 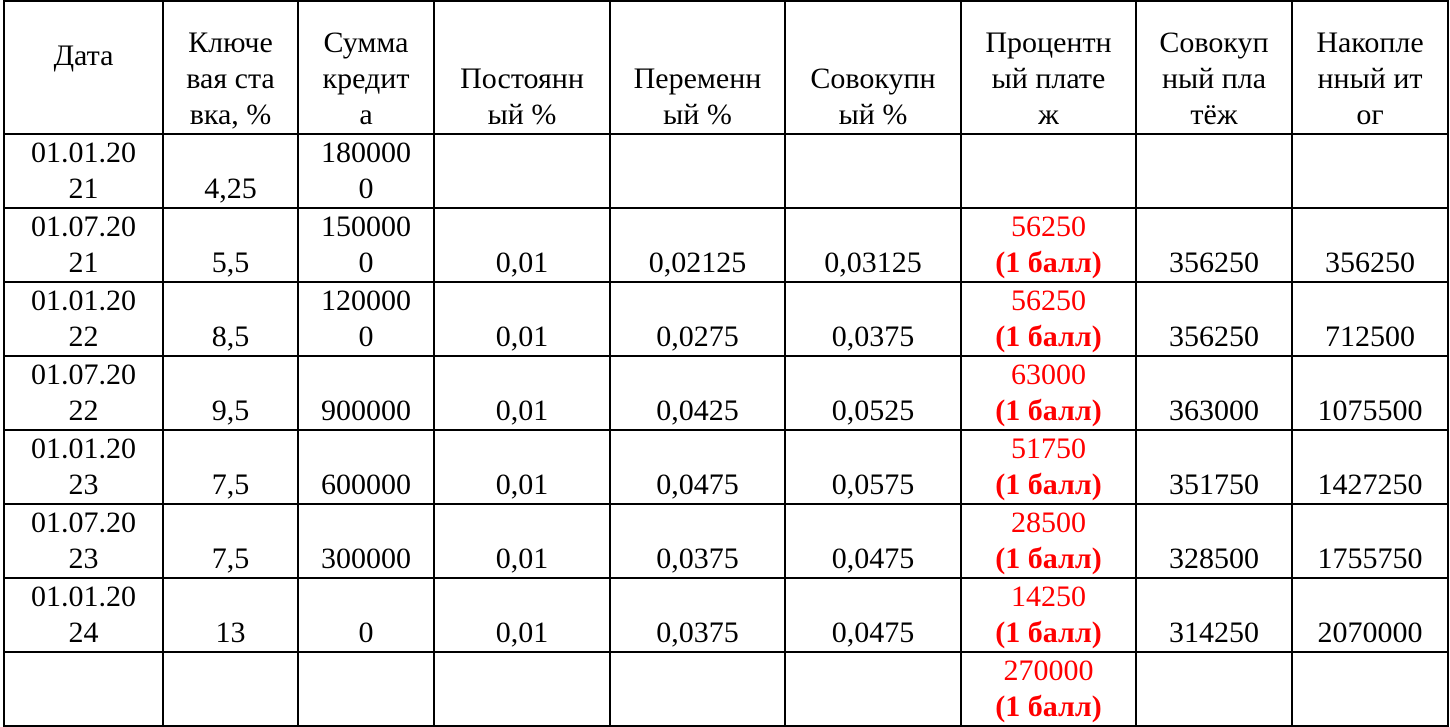 What do you see at coordinates (1214, 615) in the screenshot?
I see `cell: 314250` at bounding box center [1214, 615].